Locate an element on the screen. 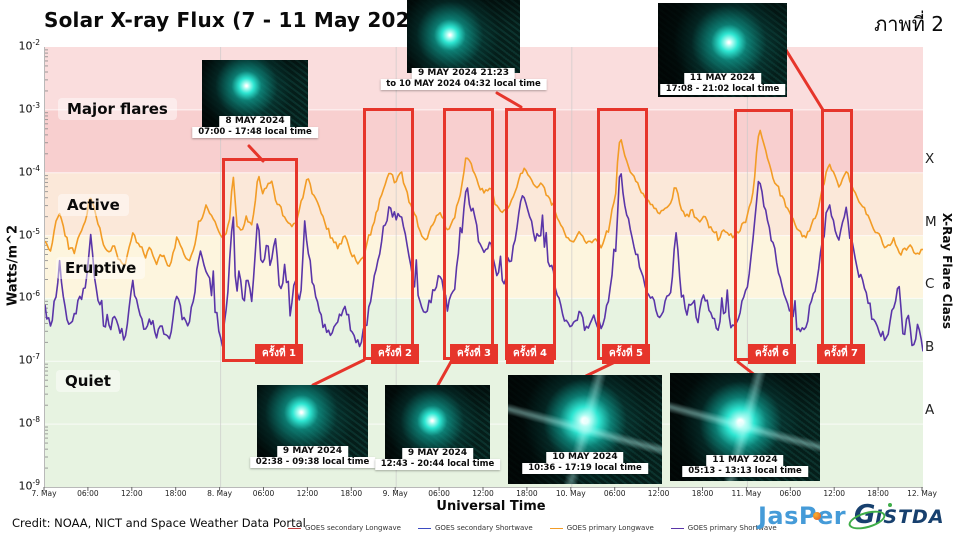 The height and width of the screenshot is (540, 960). x-tick: 10. May is located at coordinates (570, 493).